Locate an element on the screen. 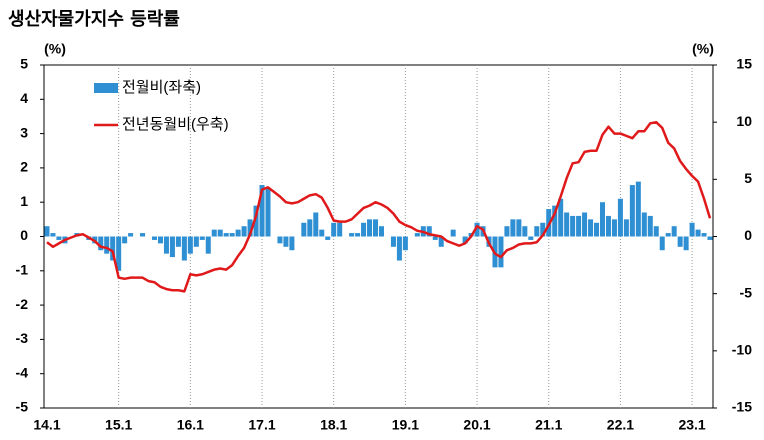 Image resolution: width=764 pixels, height=440 pixels. x-tick-label: 19.1 is located at coordinates (405, 425).